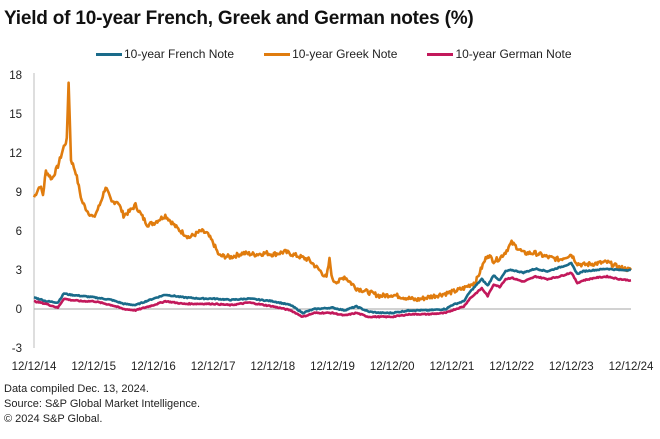  I want to click on footer-source: Source: S&P Global Market Intelligence., so click(102, 404).